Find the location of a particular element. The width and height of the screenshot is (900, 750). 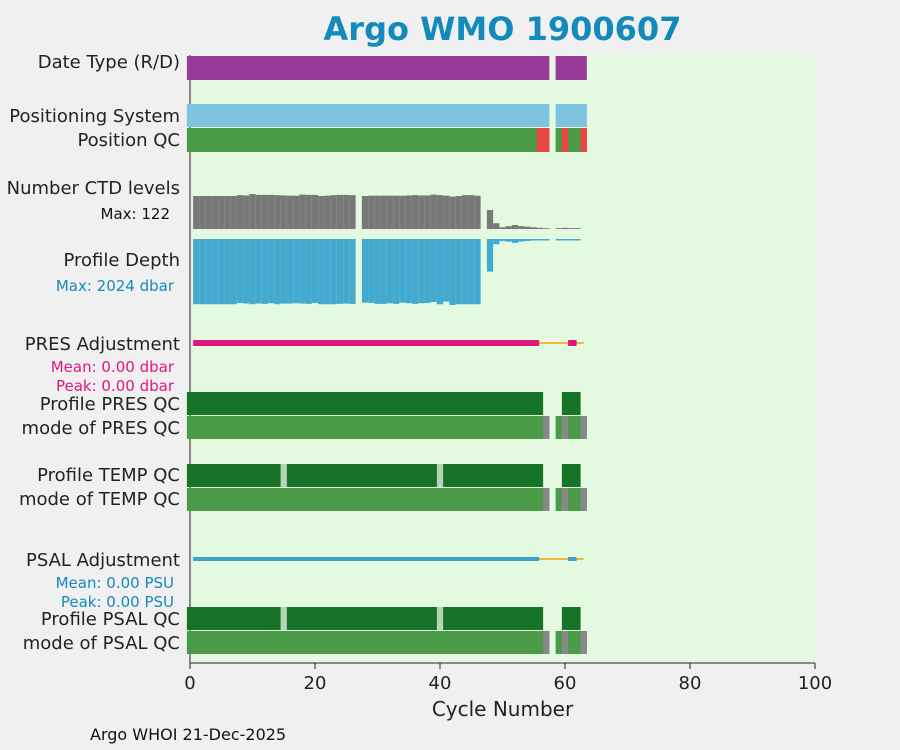

label-depth-max: Max: 2024 dbar is located at coordinates (114, 286).